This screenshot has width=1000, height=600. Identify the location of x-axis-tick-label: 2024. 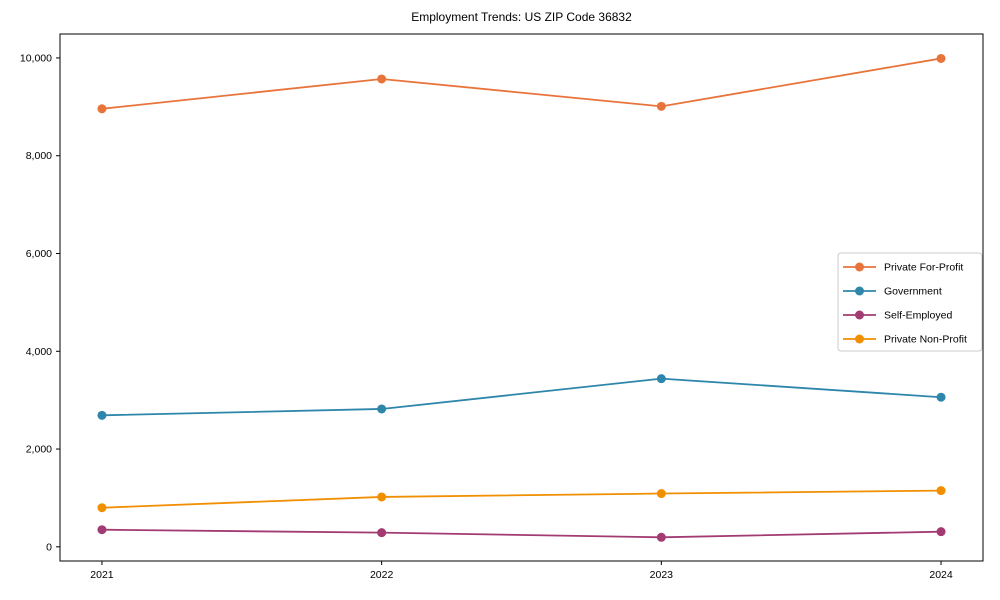
(941, 575).